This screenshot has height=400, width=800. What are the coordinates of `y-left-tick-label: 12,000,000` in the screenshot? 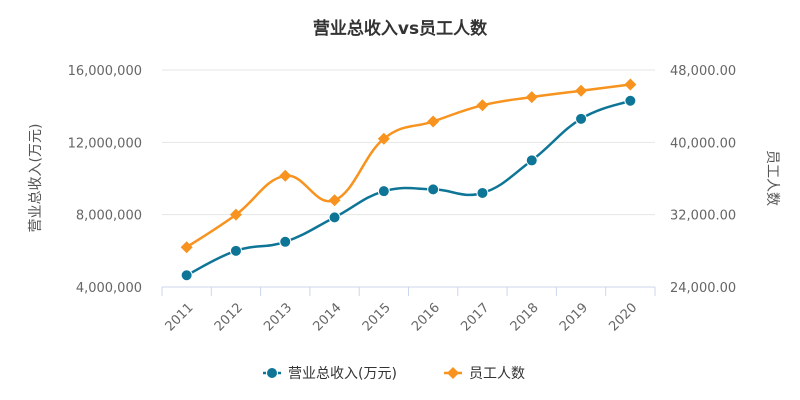 It's located at (105, 143).